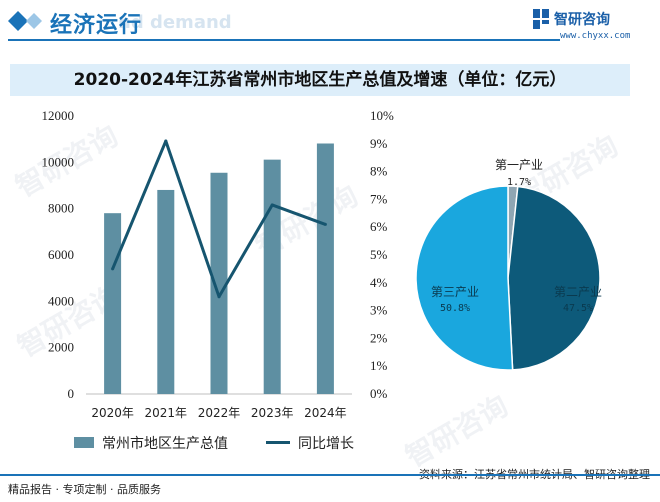 Image resolution: width=660 pixels, height=502 pixels. What do you see at coordinates (61, 208) in the screenshot?
I see `y-left-tick-label: 8000` at bounding box center [61, 208].